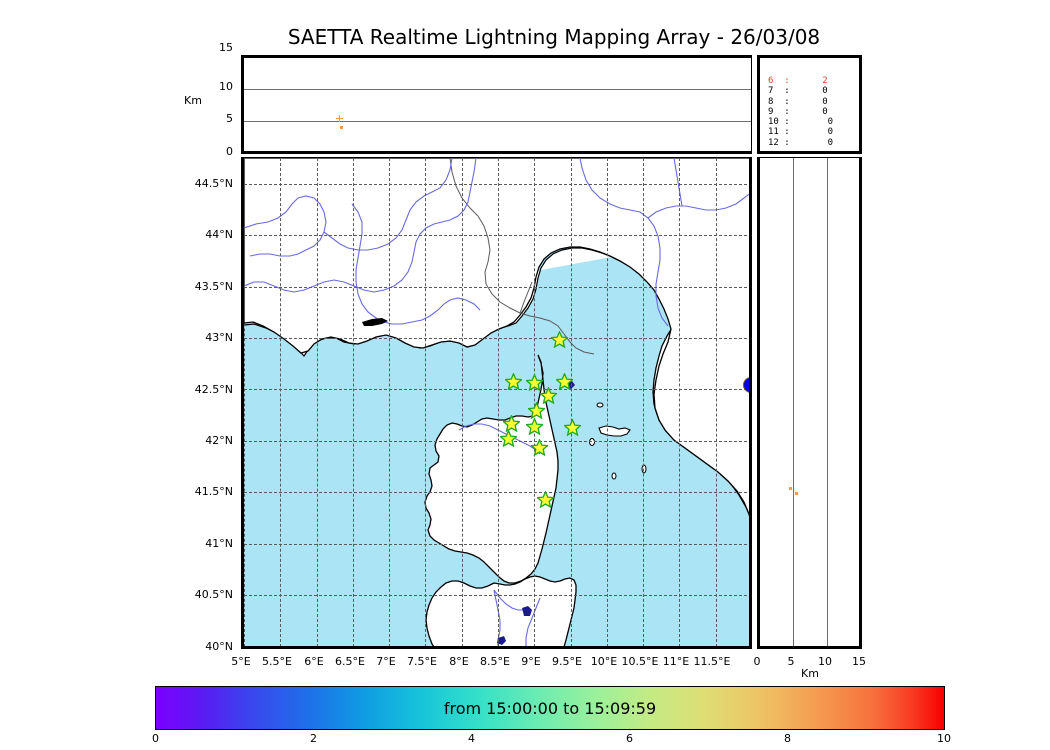 This screenshot has height=750, width=1050. I want to click on gridline-lat-42.5, so click(496, 390).